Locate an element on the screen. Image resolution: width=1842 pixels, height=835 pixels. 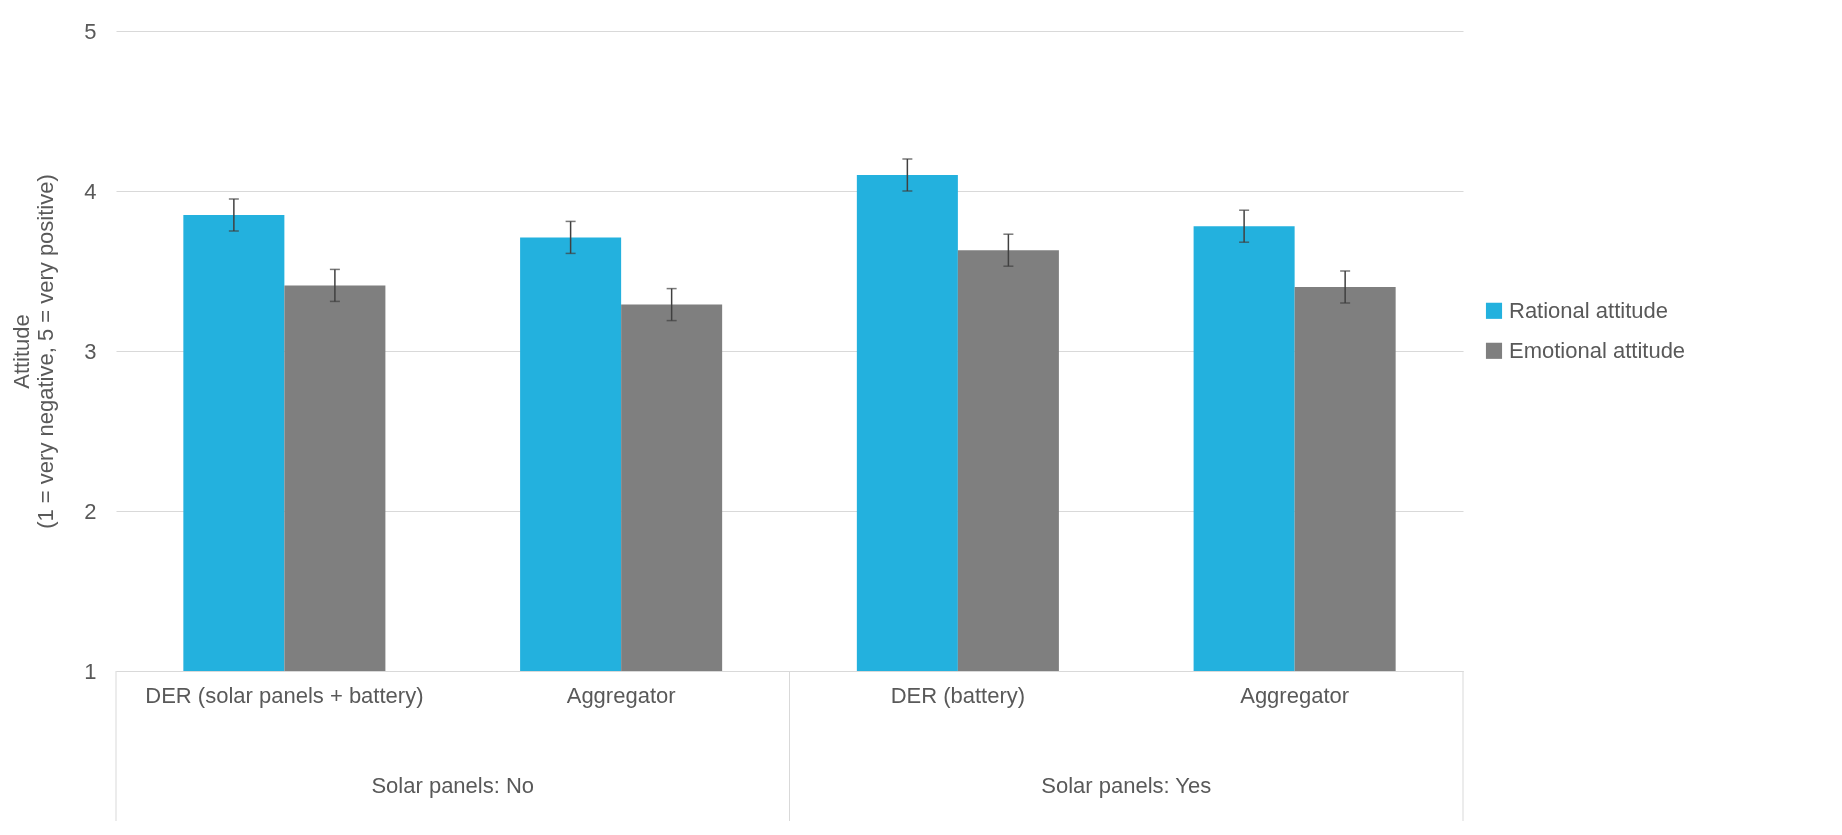
y-tick-label: 2 is located at coordinates (90, 511).